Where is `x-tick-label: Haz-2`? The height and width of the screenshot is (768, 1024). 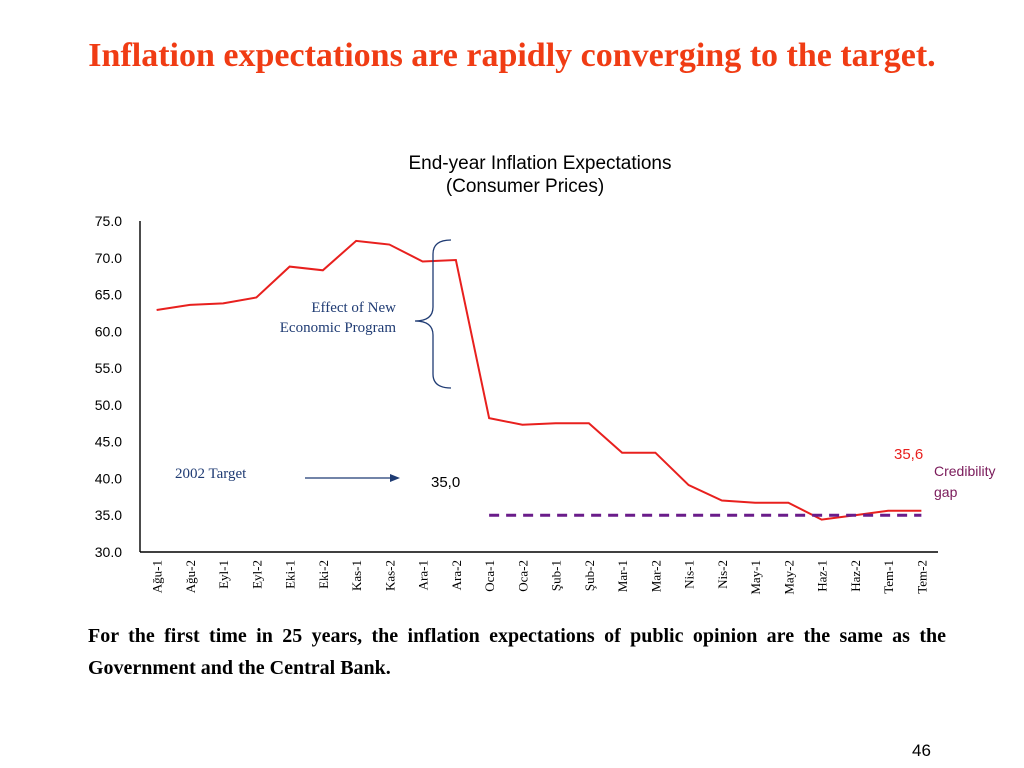 x-tick-label: Haz-2 is located at coordinates (855, 576).